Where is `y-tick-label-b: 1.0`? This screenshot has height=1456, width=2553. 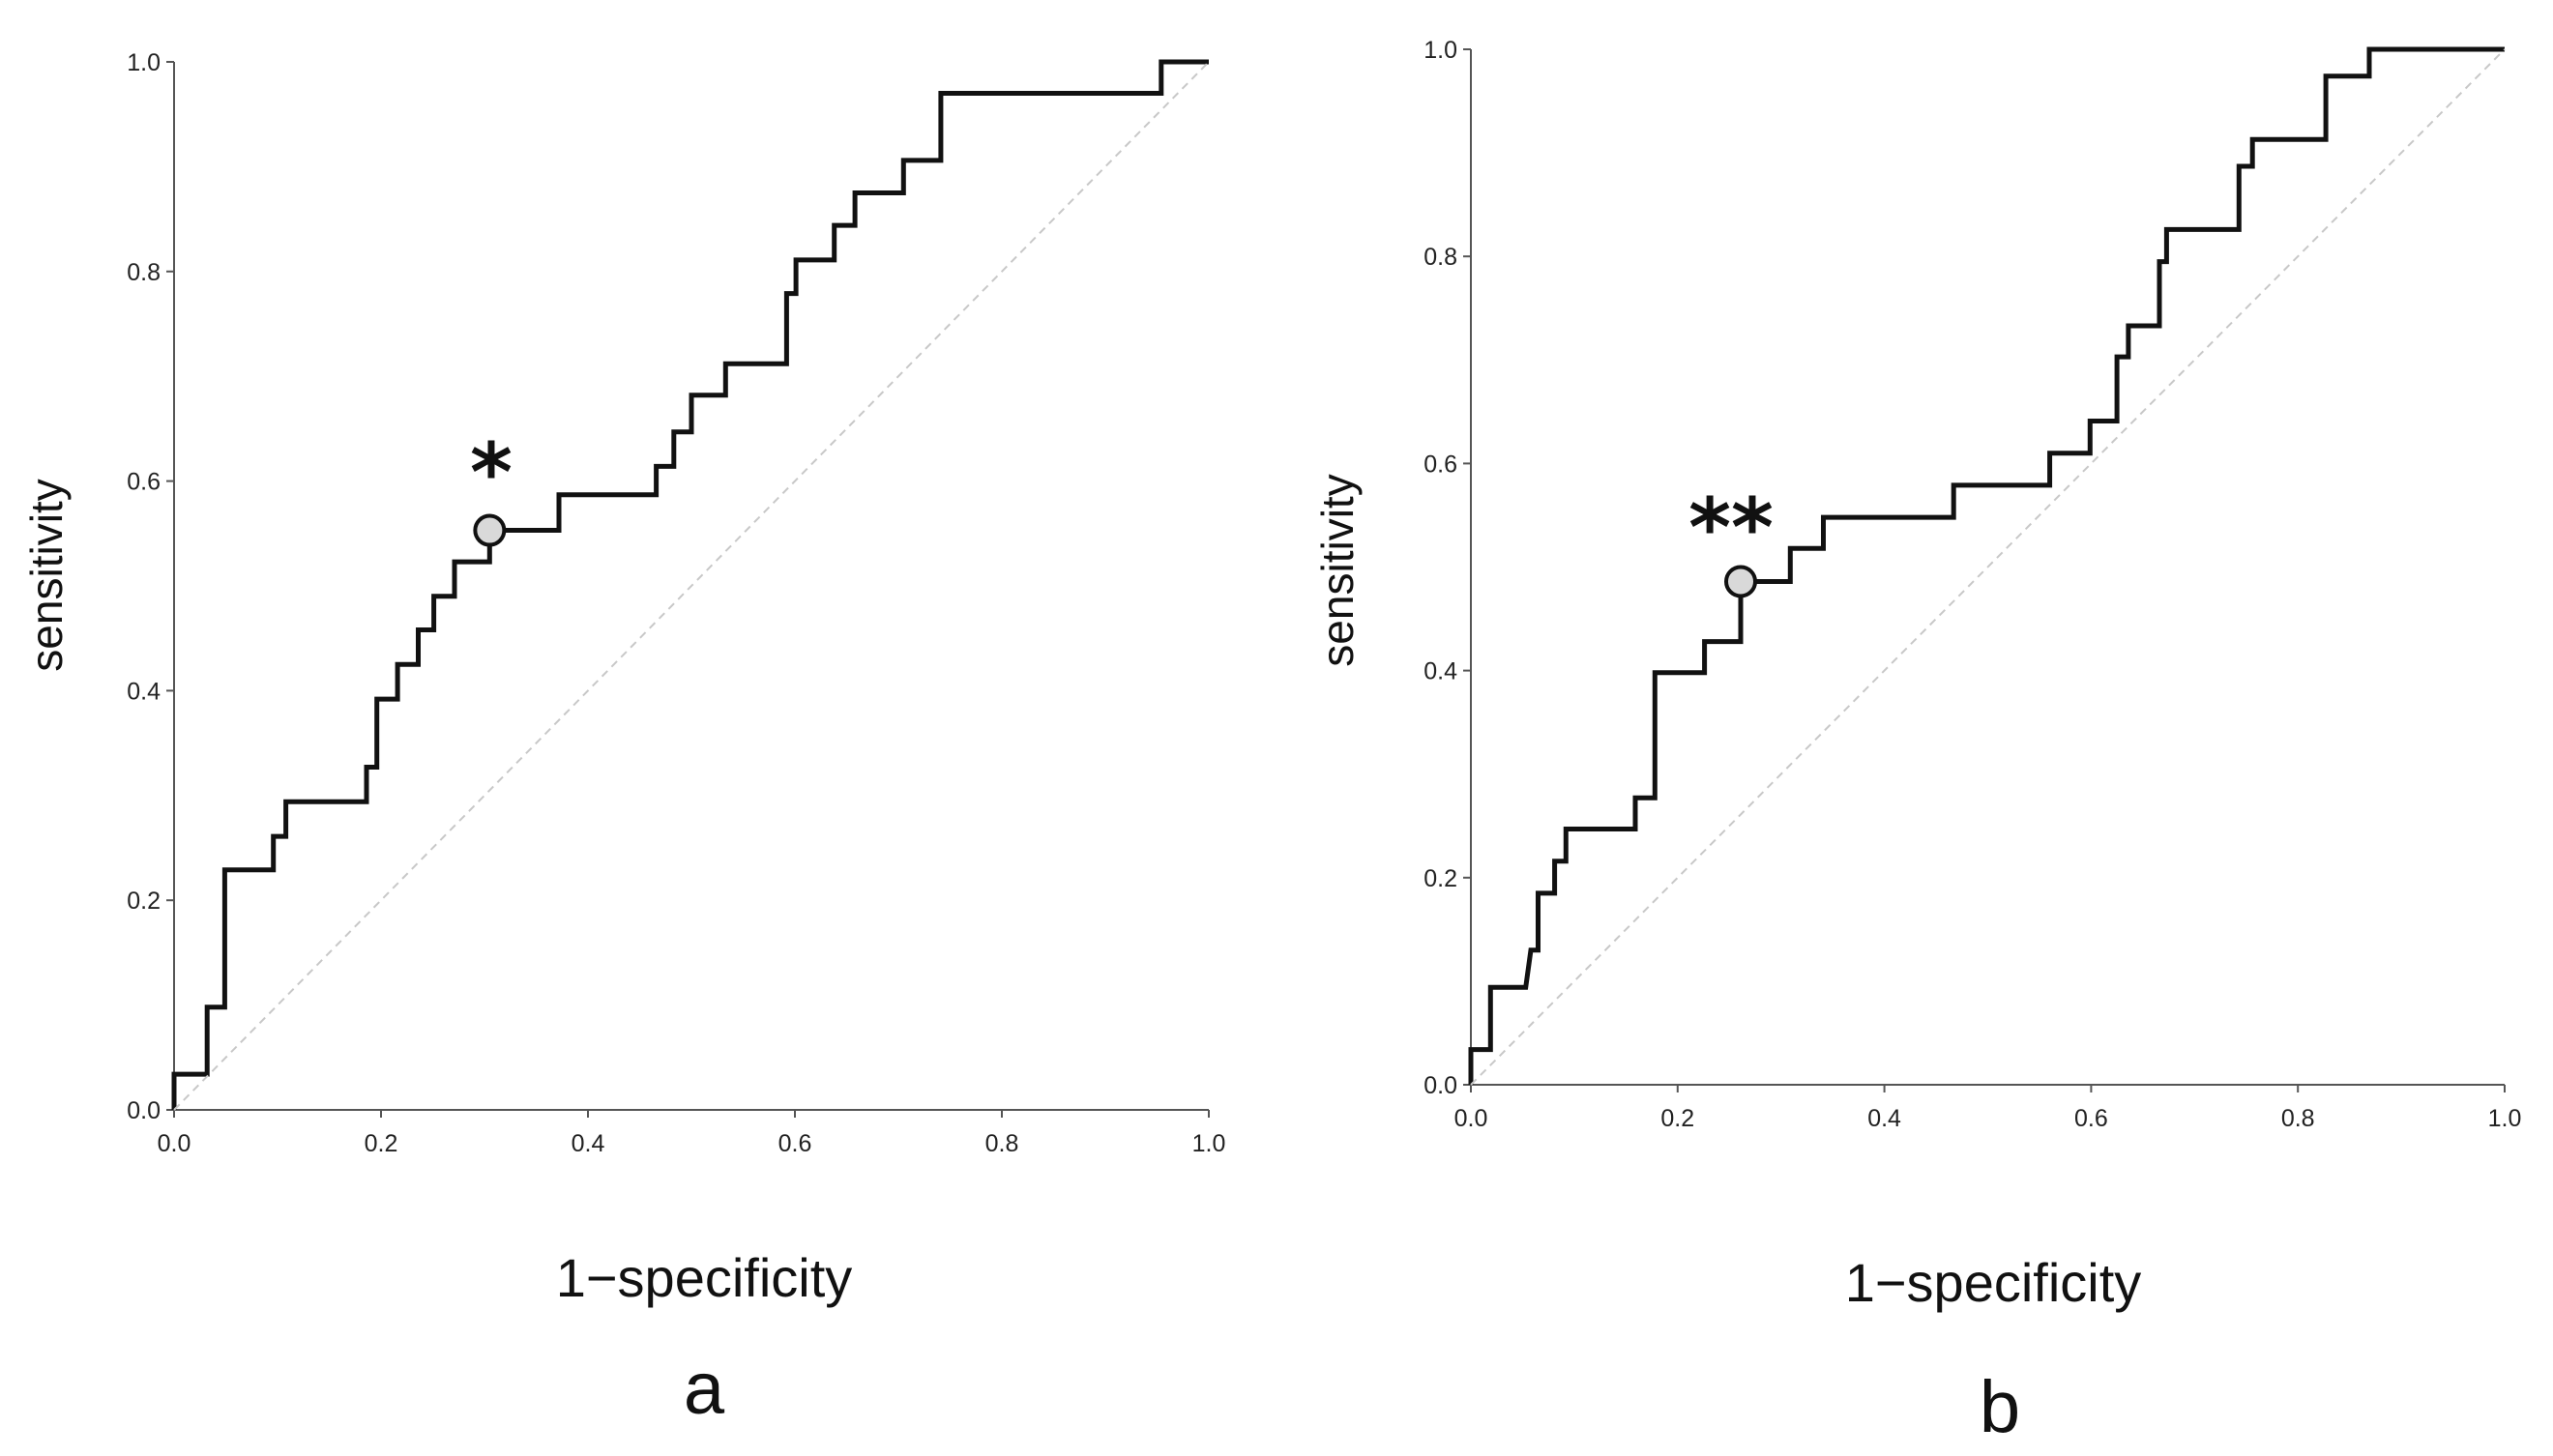
y-tick-label-b: 1.0 is located at coordinates (1440, 51).